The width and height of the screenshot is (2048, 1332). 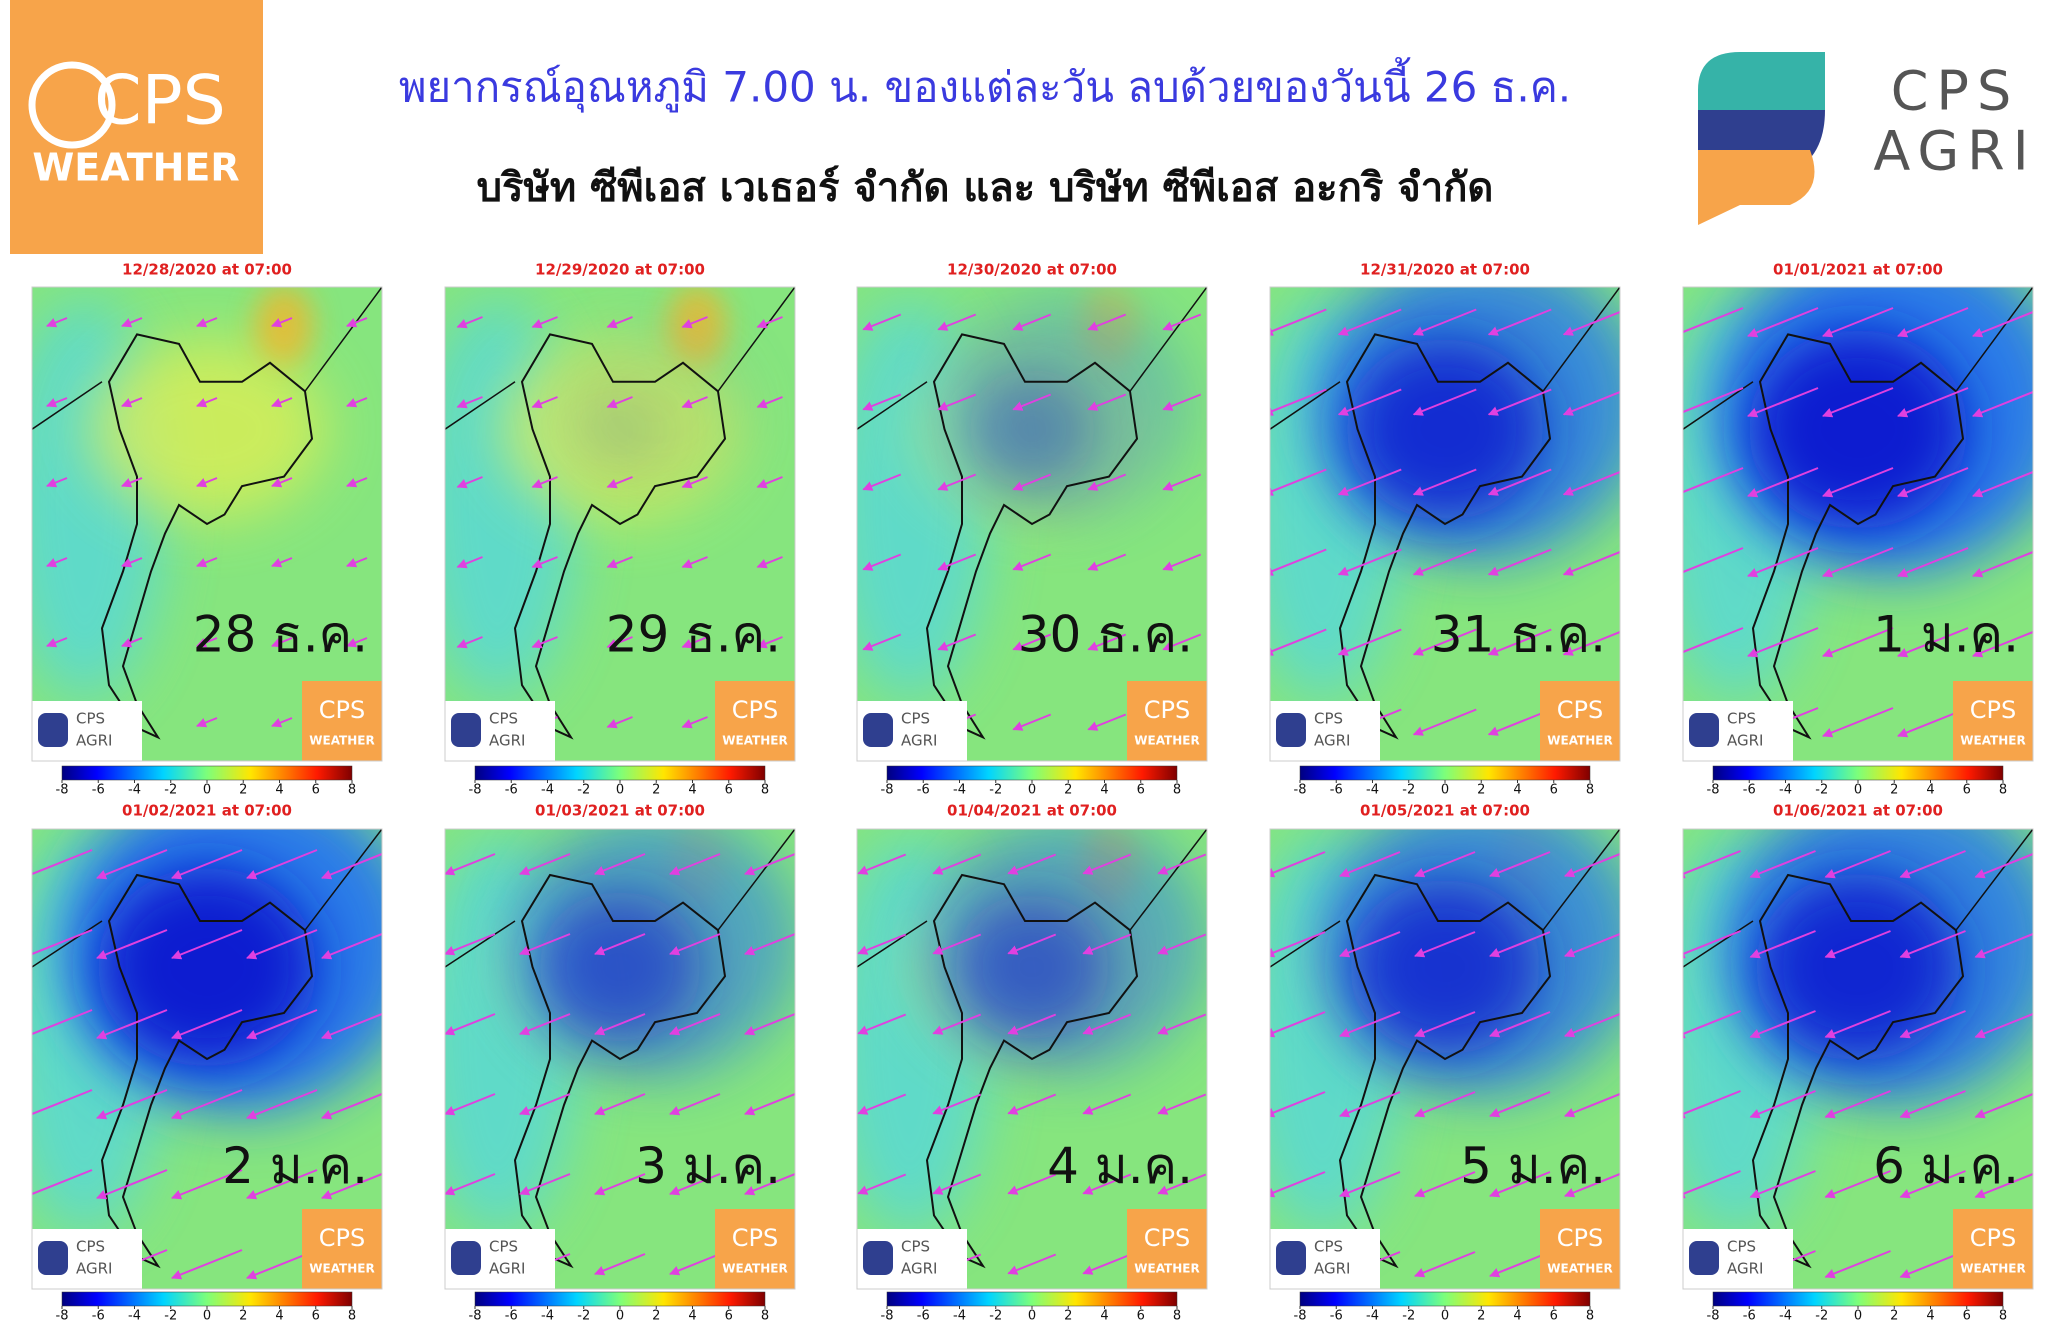 What do you see at coordinates (1954, 151) in the screenshot?
I see `logo-text: AGRI` at bounding box center [1954, 151].